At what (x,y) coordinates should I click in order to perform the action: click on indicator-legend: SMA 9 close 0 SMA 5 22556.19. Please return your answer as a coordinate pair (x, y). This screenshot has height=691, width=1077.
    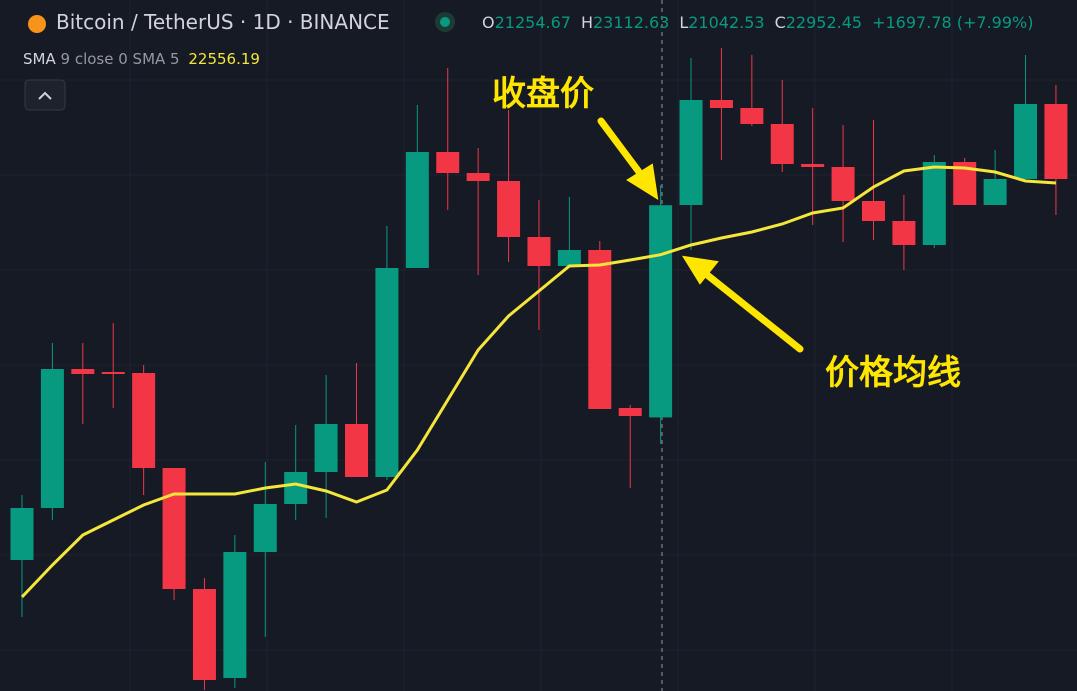
    Looking at the image, I should click on (141, 59).